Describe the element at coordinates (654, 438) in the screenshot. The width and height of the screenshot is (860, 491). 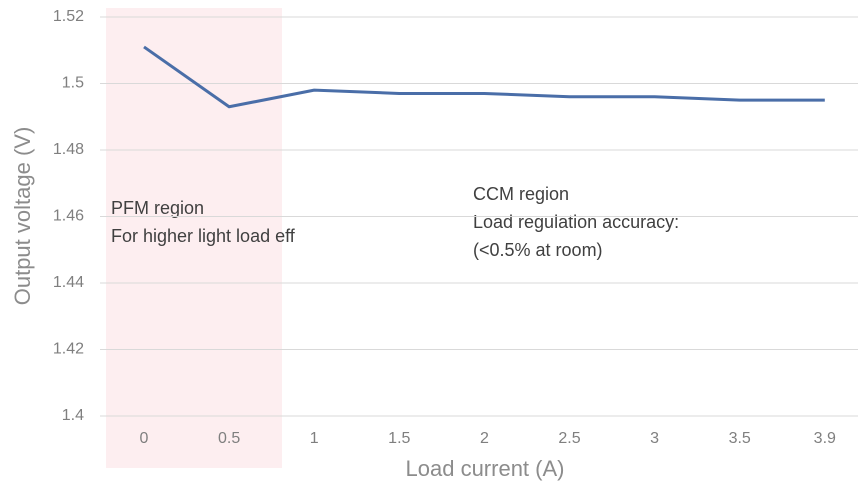
I see `x-tick-label: 3` at that location.